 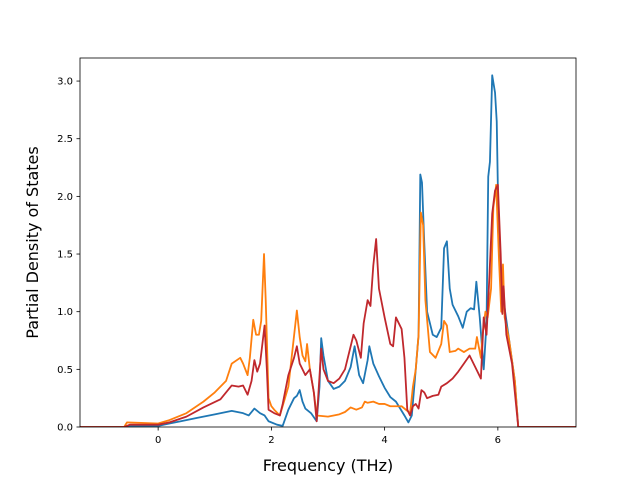 What do you see at coordinates (65, 428) in the screenshot?
I see `y-tick-label: 0.0` at bounding box center [65, 428].